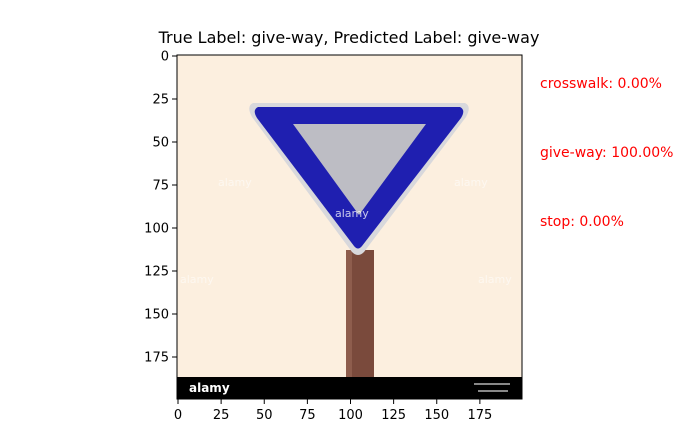 The width and height of the screenshot is (680, 448). I want to click on y-tick-label: 150, so click(156, 315).